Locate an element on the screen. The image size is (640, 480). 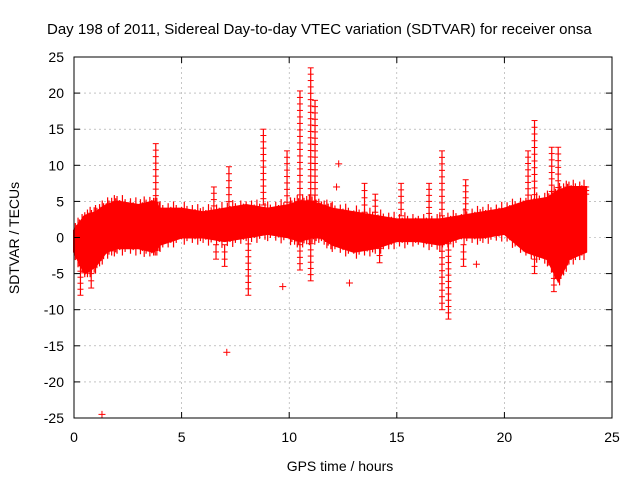
y-tick-label: -5 is located at coordinates (58, 274).